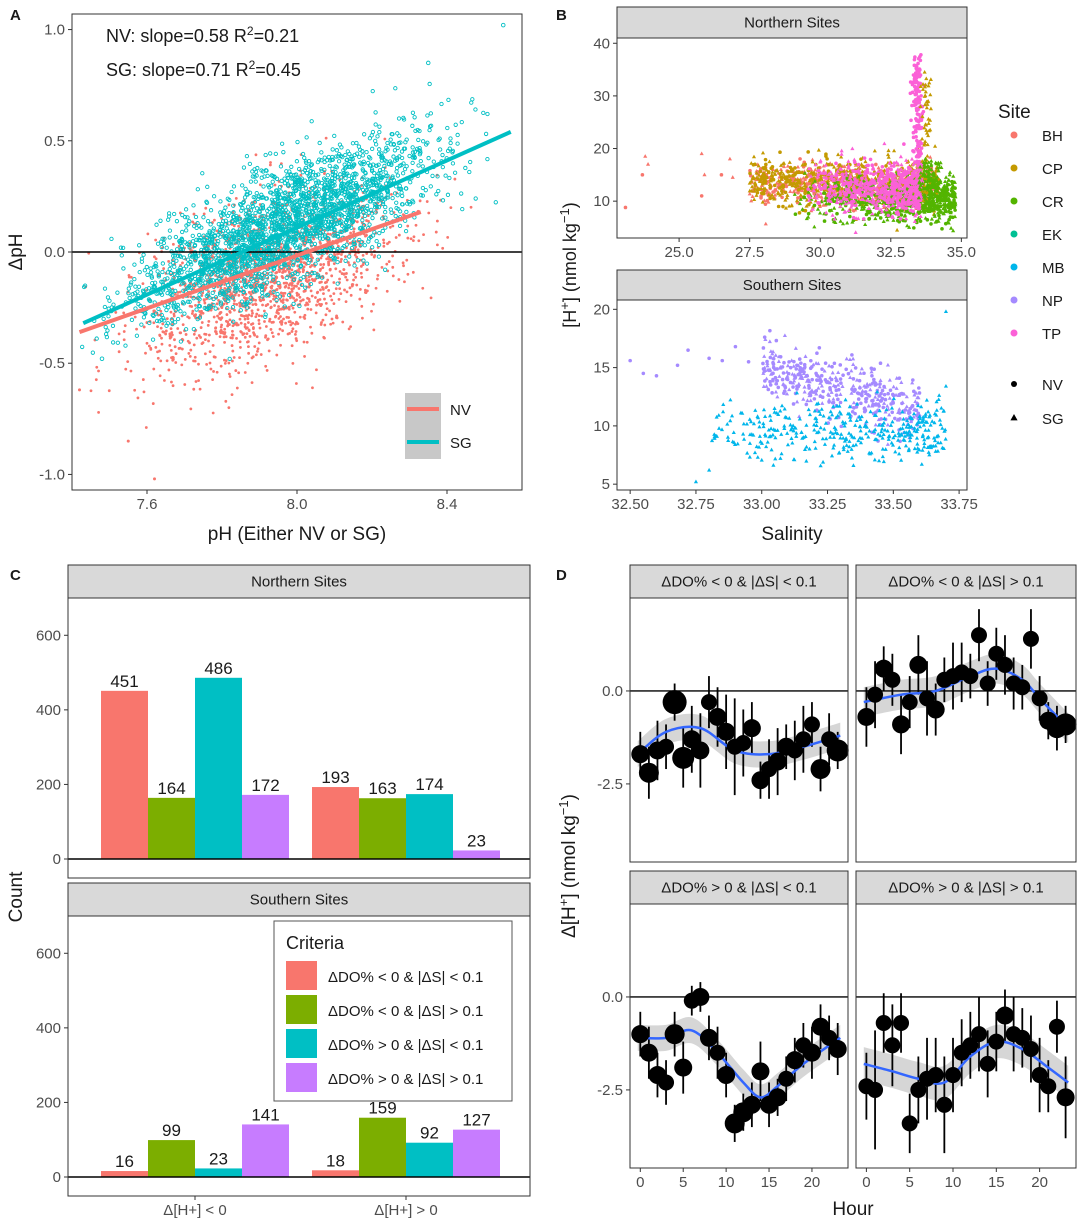 Image resolution: width=1084 pixels, height=1221 pixels. Describe the element at coordinates (460, 410) in the screenshot. I see `legend-nv-label: NV` at that location.